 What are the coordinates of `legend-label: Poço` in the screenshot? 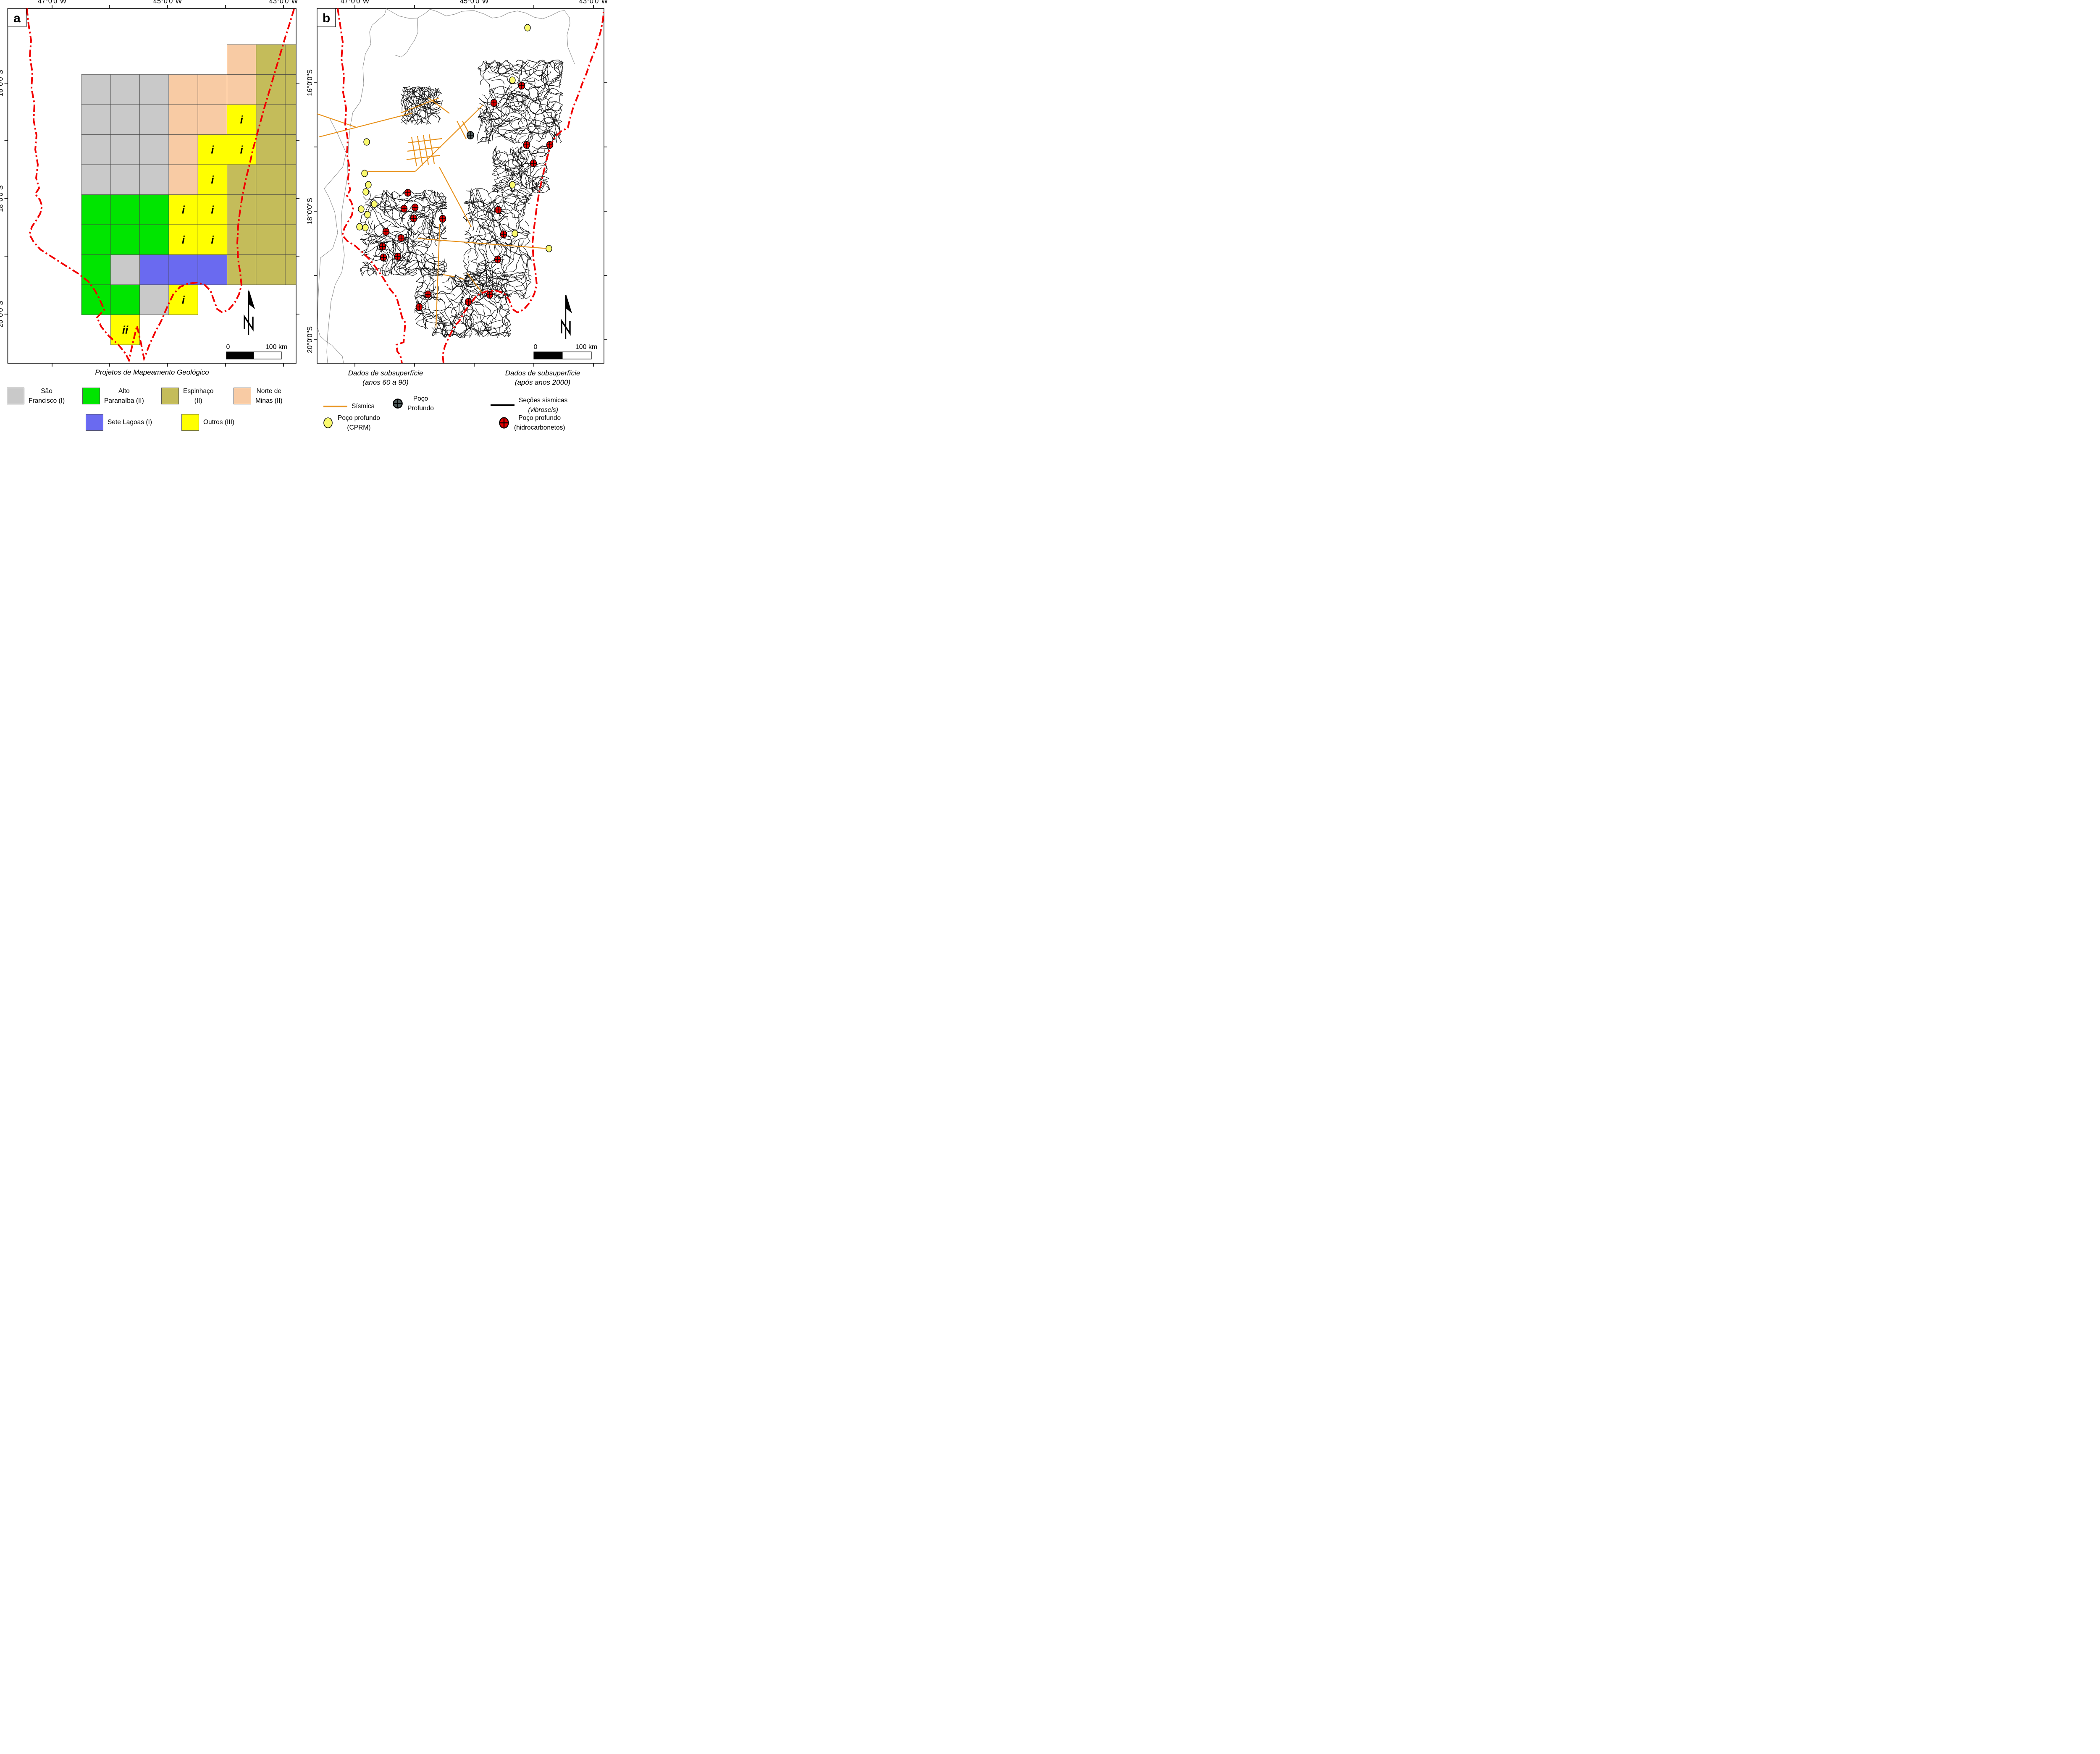 It's located at (420, 398).